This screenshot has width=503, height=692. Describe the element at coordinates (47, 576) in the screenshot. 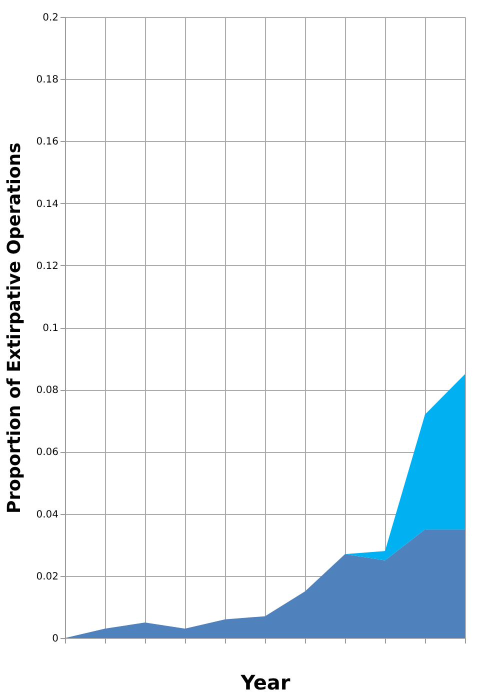

I see `y-tick-label: 0.02` at that location.